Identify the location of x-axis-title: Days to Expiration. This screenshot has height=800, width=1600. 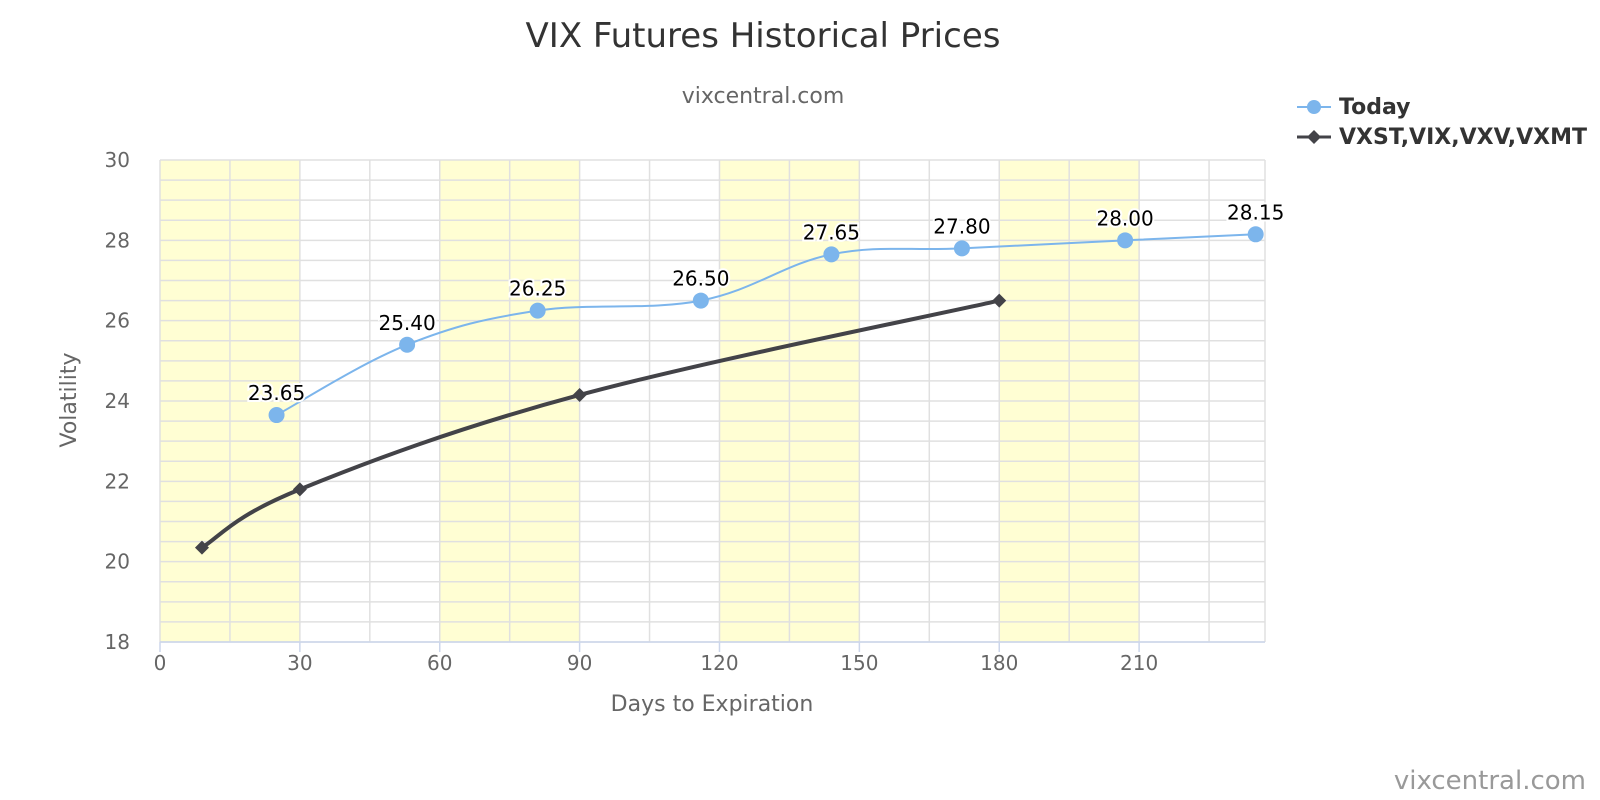
(712, 704).